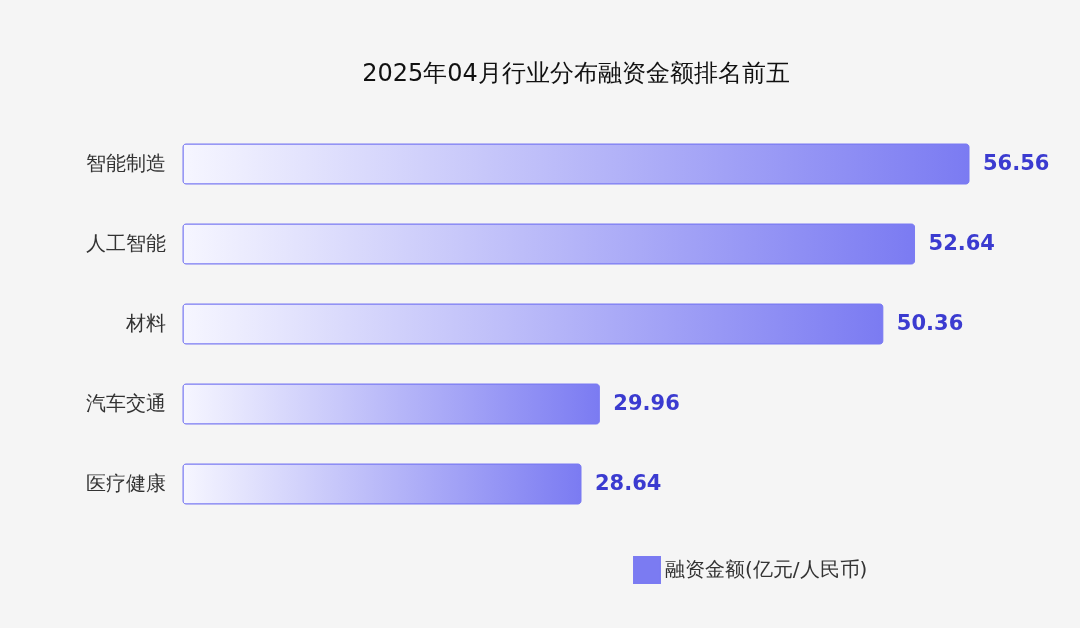 Image resolution: width=1080 pixels, height=628 pixels. What do you see at coordinates (125, 163) in the screenshot?
I see `y-tick-label: 智能制造` at bounding box center [125, 163].